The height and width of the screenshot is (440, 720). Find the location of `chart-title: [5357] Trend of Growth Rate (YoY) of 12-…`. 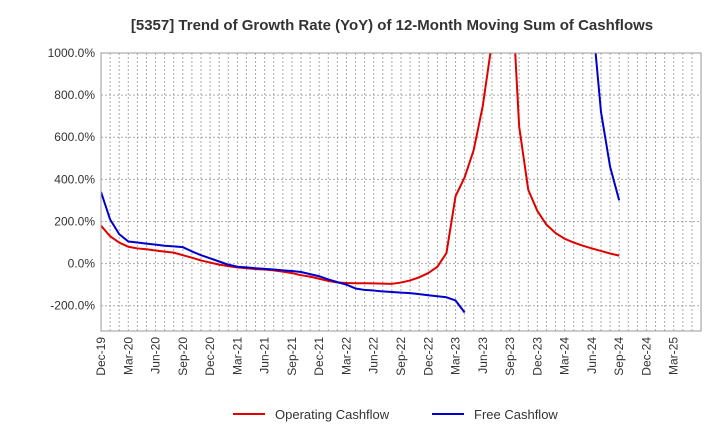

chart-title: [5357] Trend of Growth Rate (YoY) of 12-… is located at coordinates (392, 25).